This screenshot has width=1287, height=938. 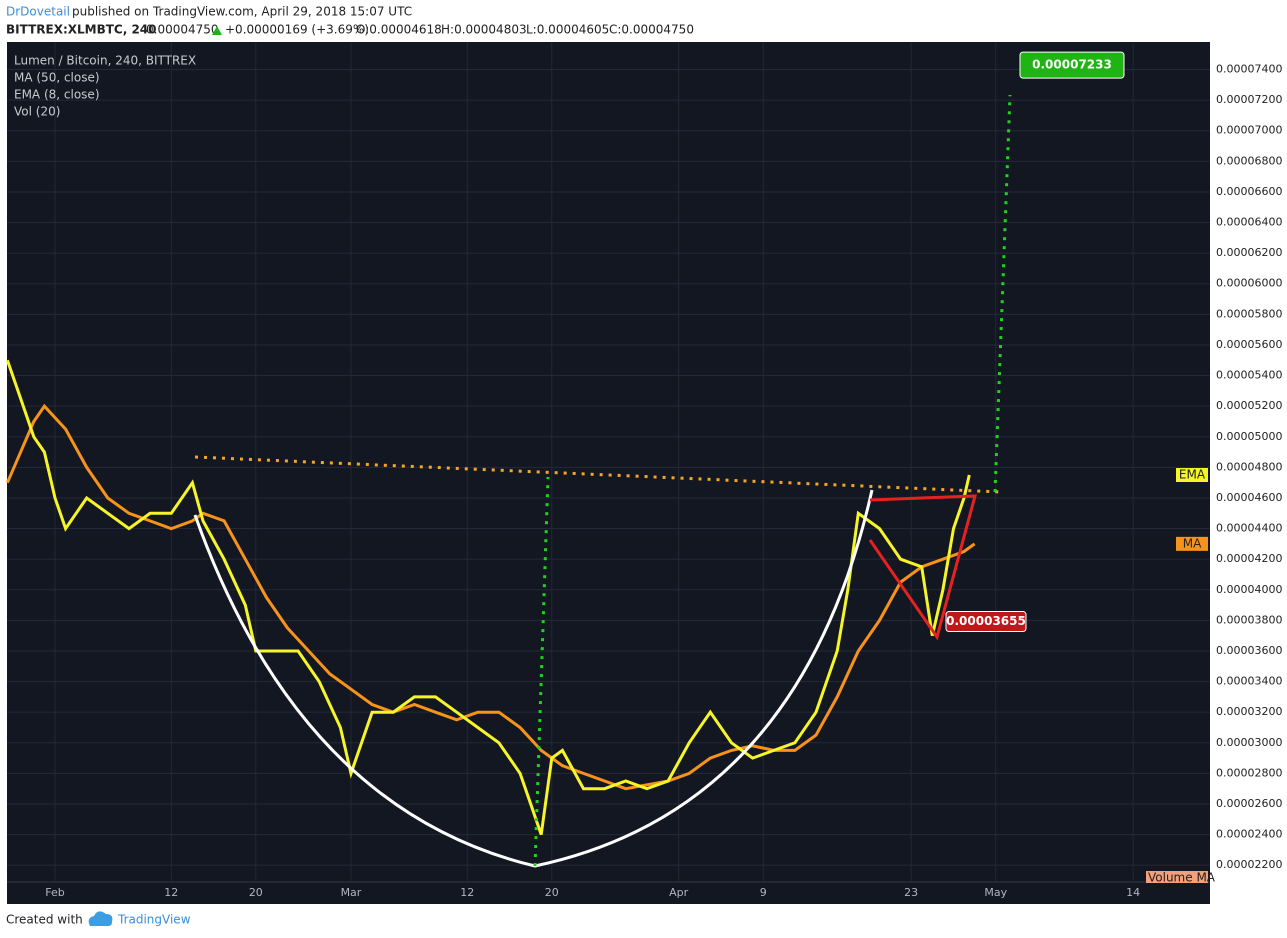 I want to click on change: +0.00000169 (+3.69%), so click(x=297, y=30).